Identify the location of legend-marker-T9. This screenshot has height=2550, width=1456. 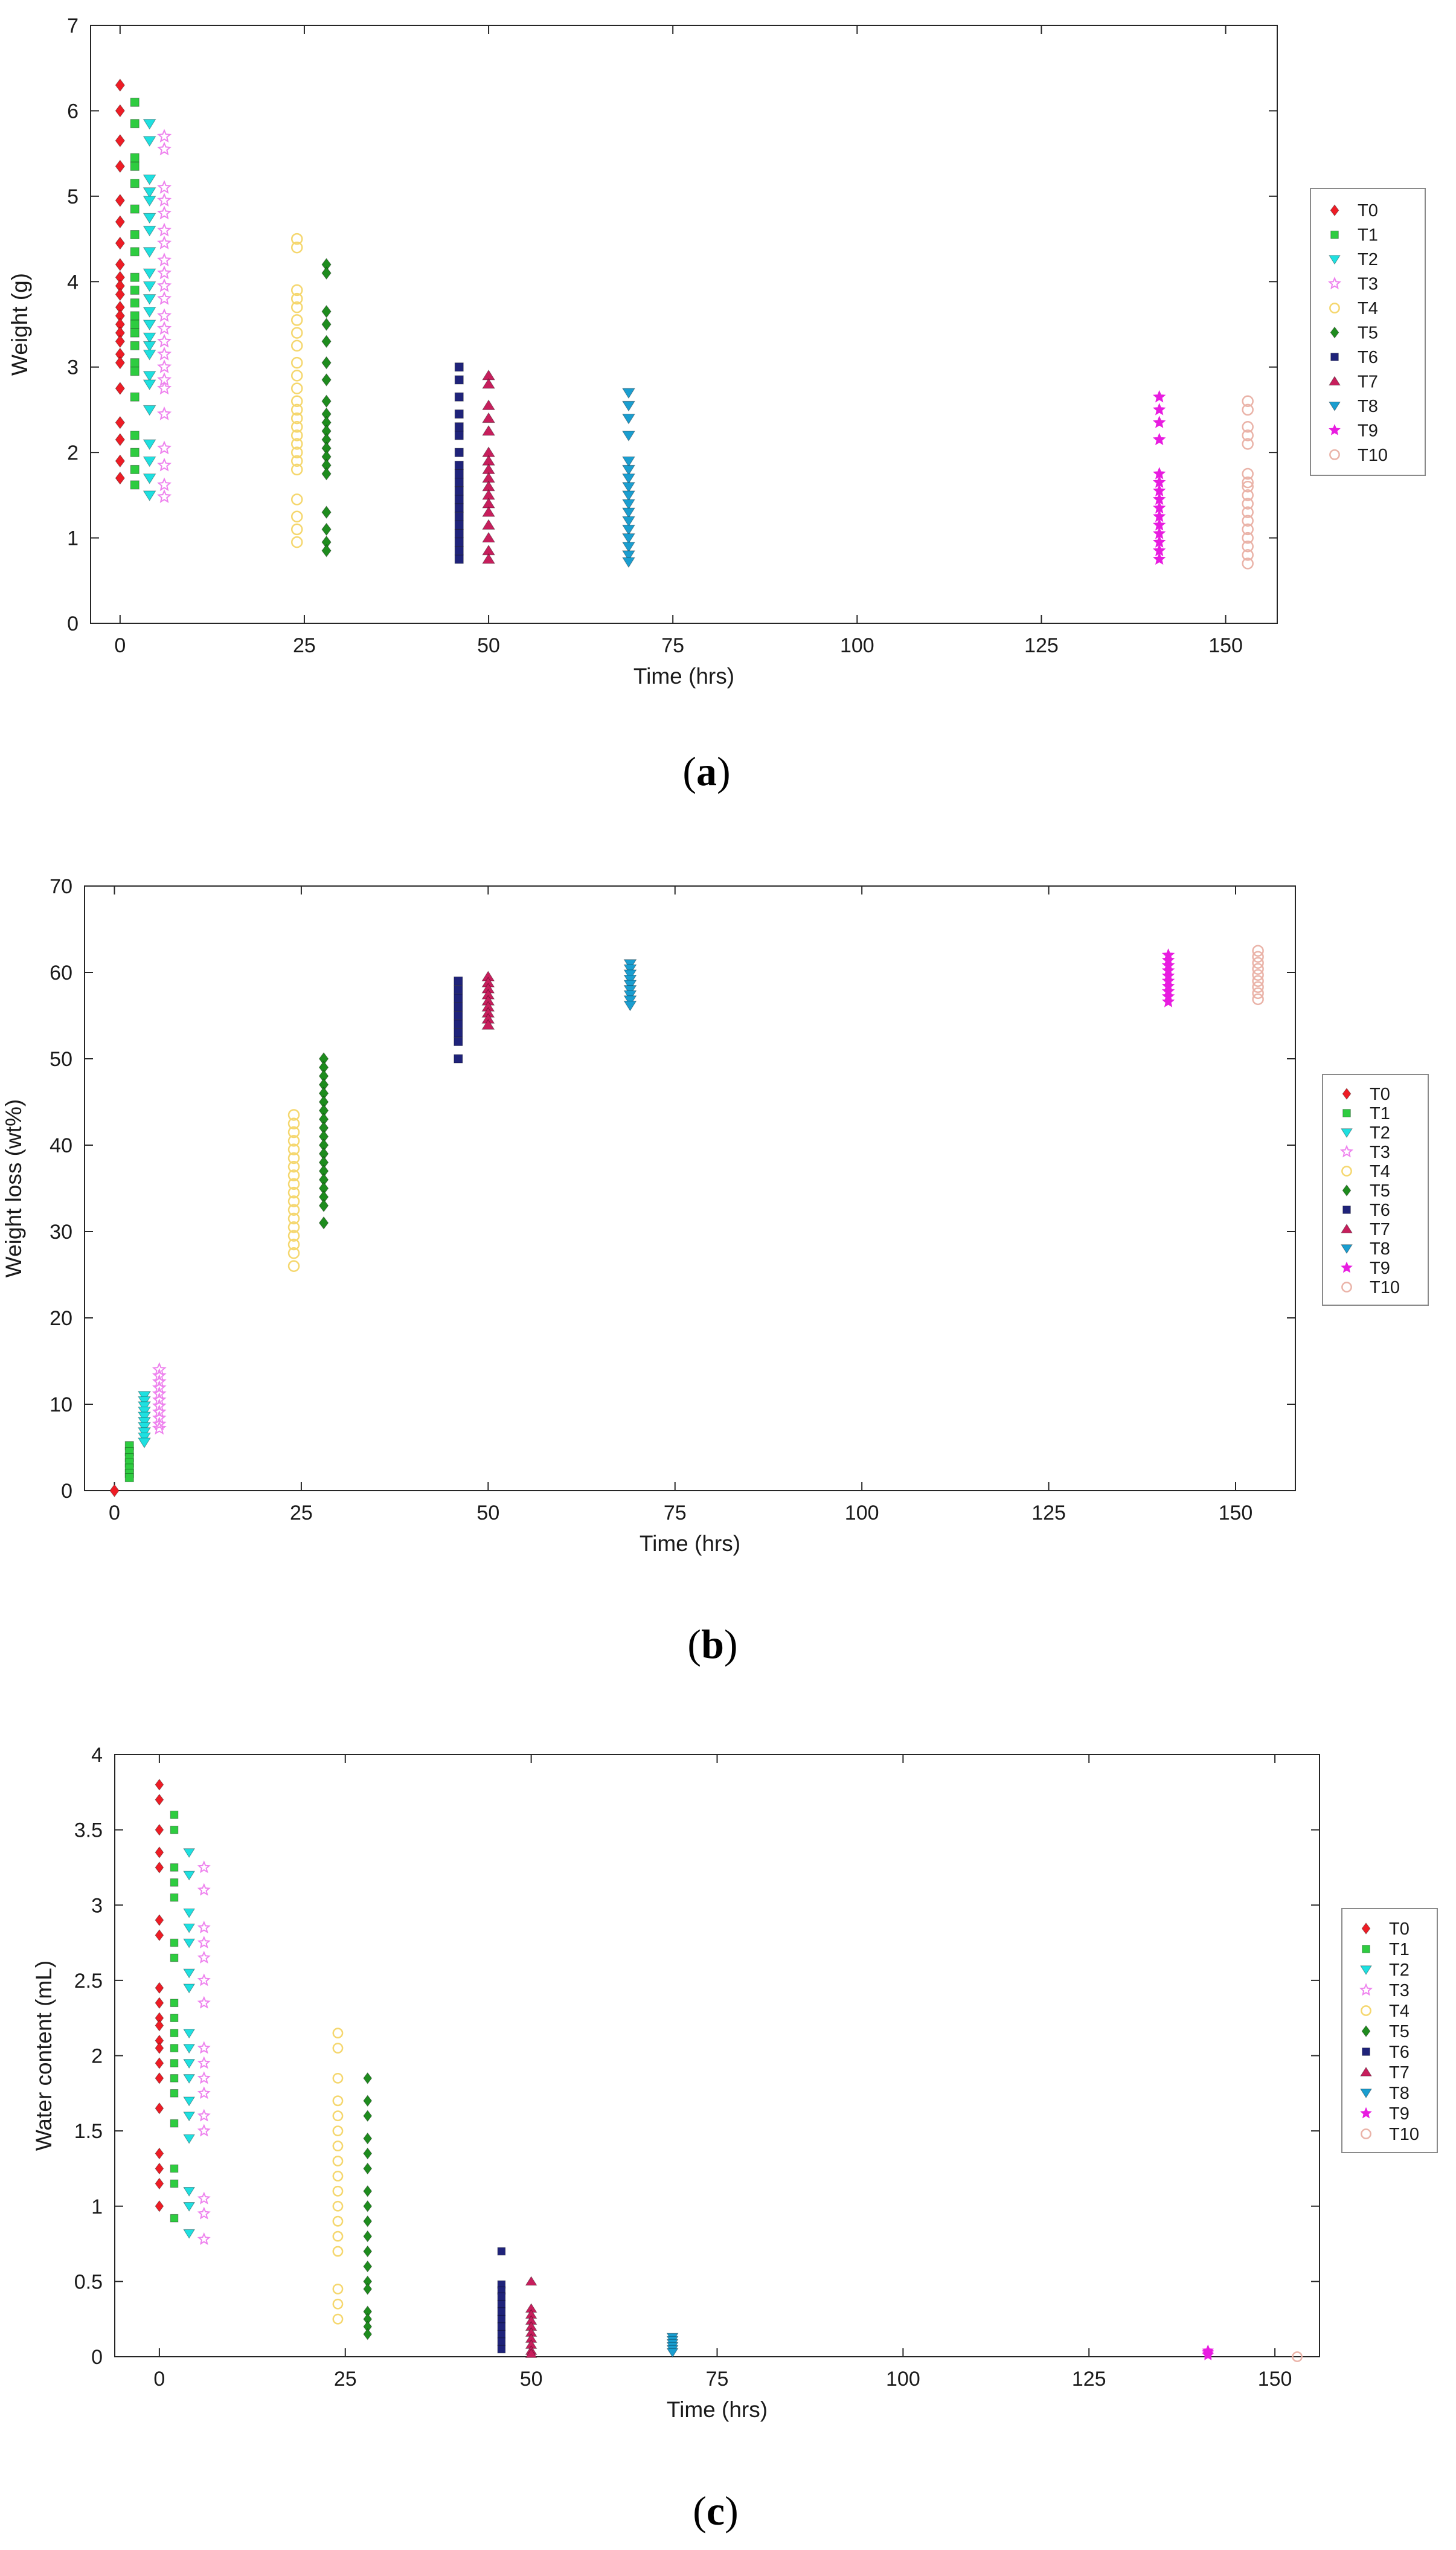
(1335, 429).